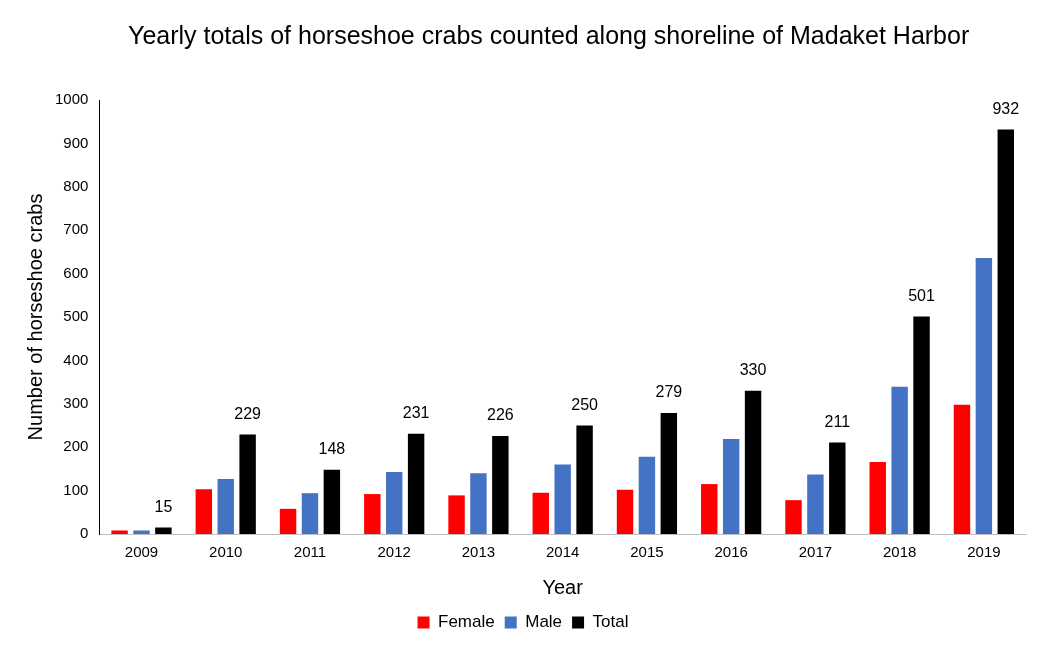  I want to click on chart-title: Yearly totals of horseshoe crabs counted along shoreline of Madaket Harbor, so click(549, 35).